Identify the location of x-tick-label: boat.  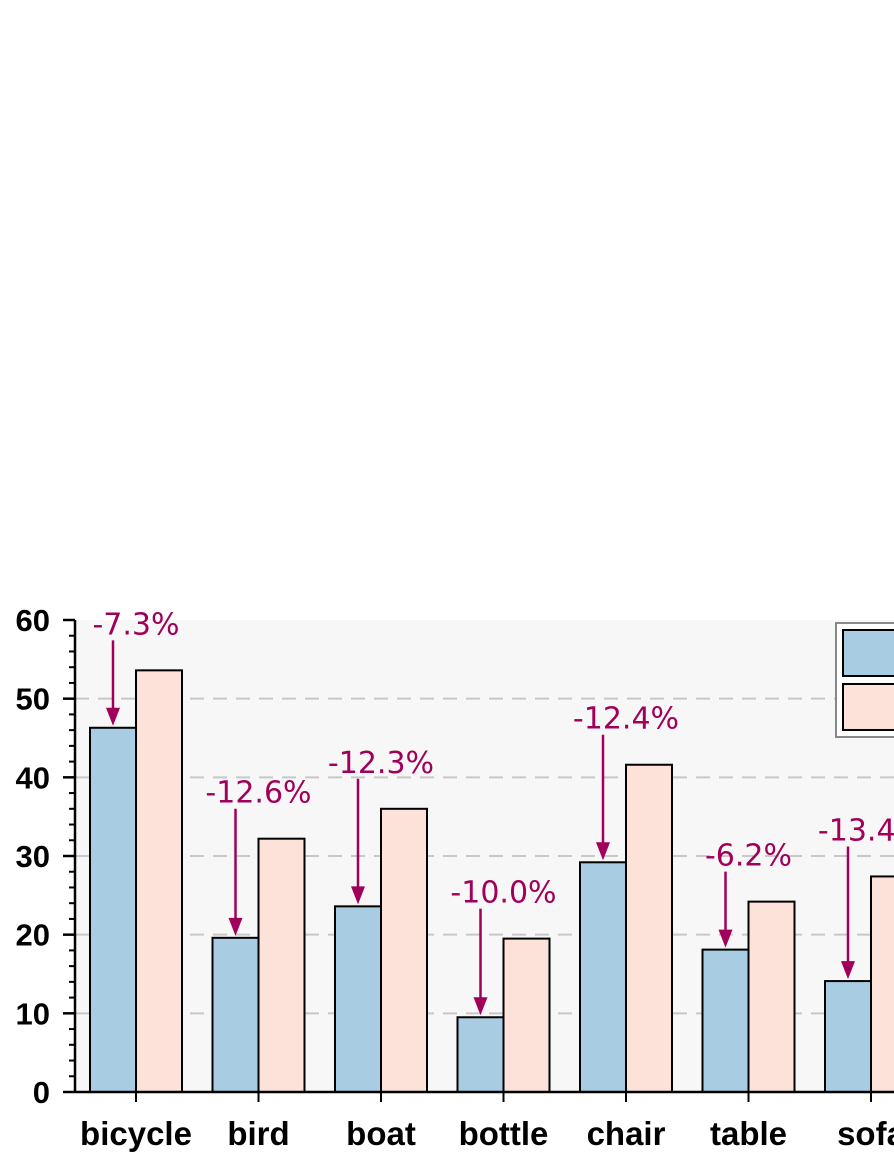
(381, 1133).